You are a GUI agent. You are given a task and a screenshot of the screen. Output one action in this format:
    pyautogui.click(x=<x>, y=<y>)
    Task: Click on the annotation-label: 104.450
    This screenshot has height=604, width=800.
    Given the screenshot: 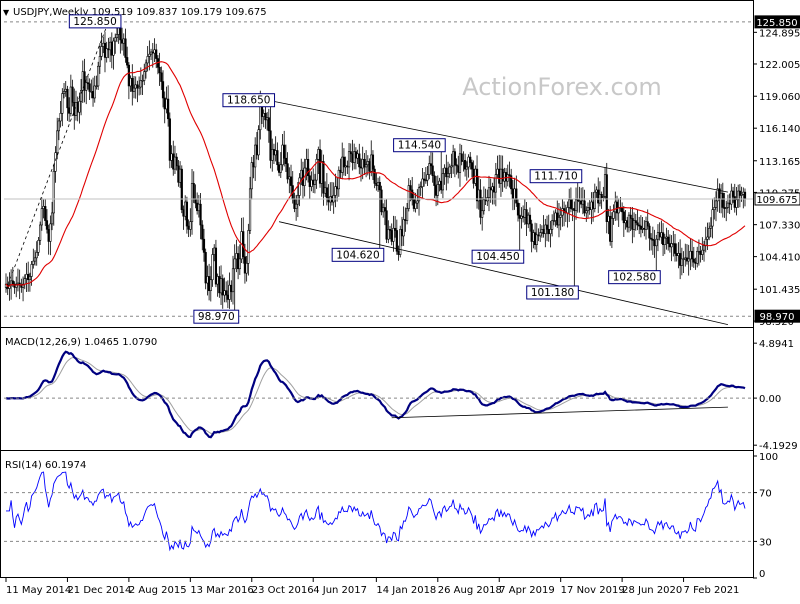 What is the action you would take?
    pyautogui.click(x=497, y=257)
    